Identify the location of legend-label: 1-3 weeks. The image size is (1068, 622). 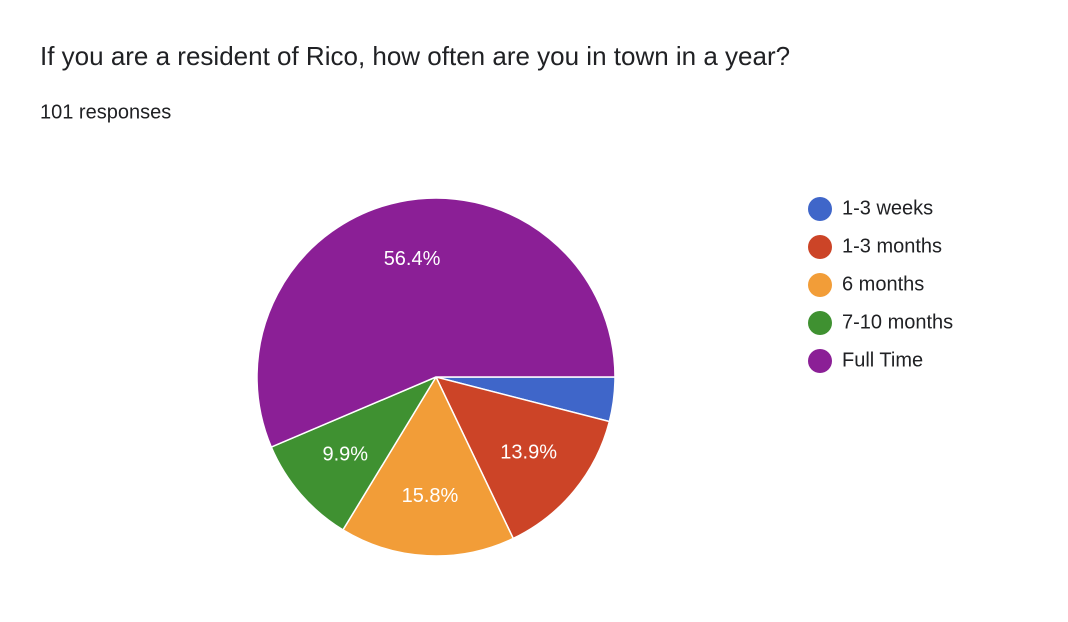
(887, 208).